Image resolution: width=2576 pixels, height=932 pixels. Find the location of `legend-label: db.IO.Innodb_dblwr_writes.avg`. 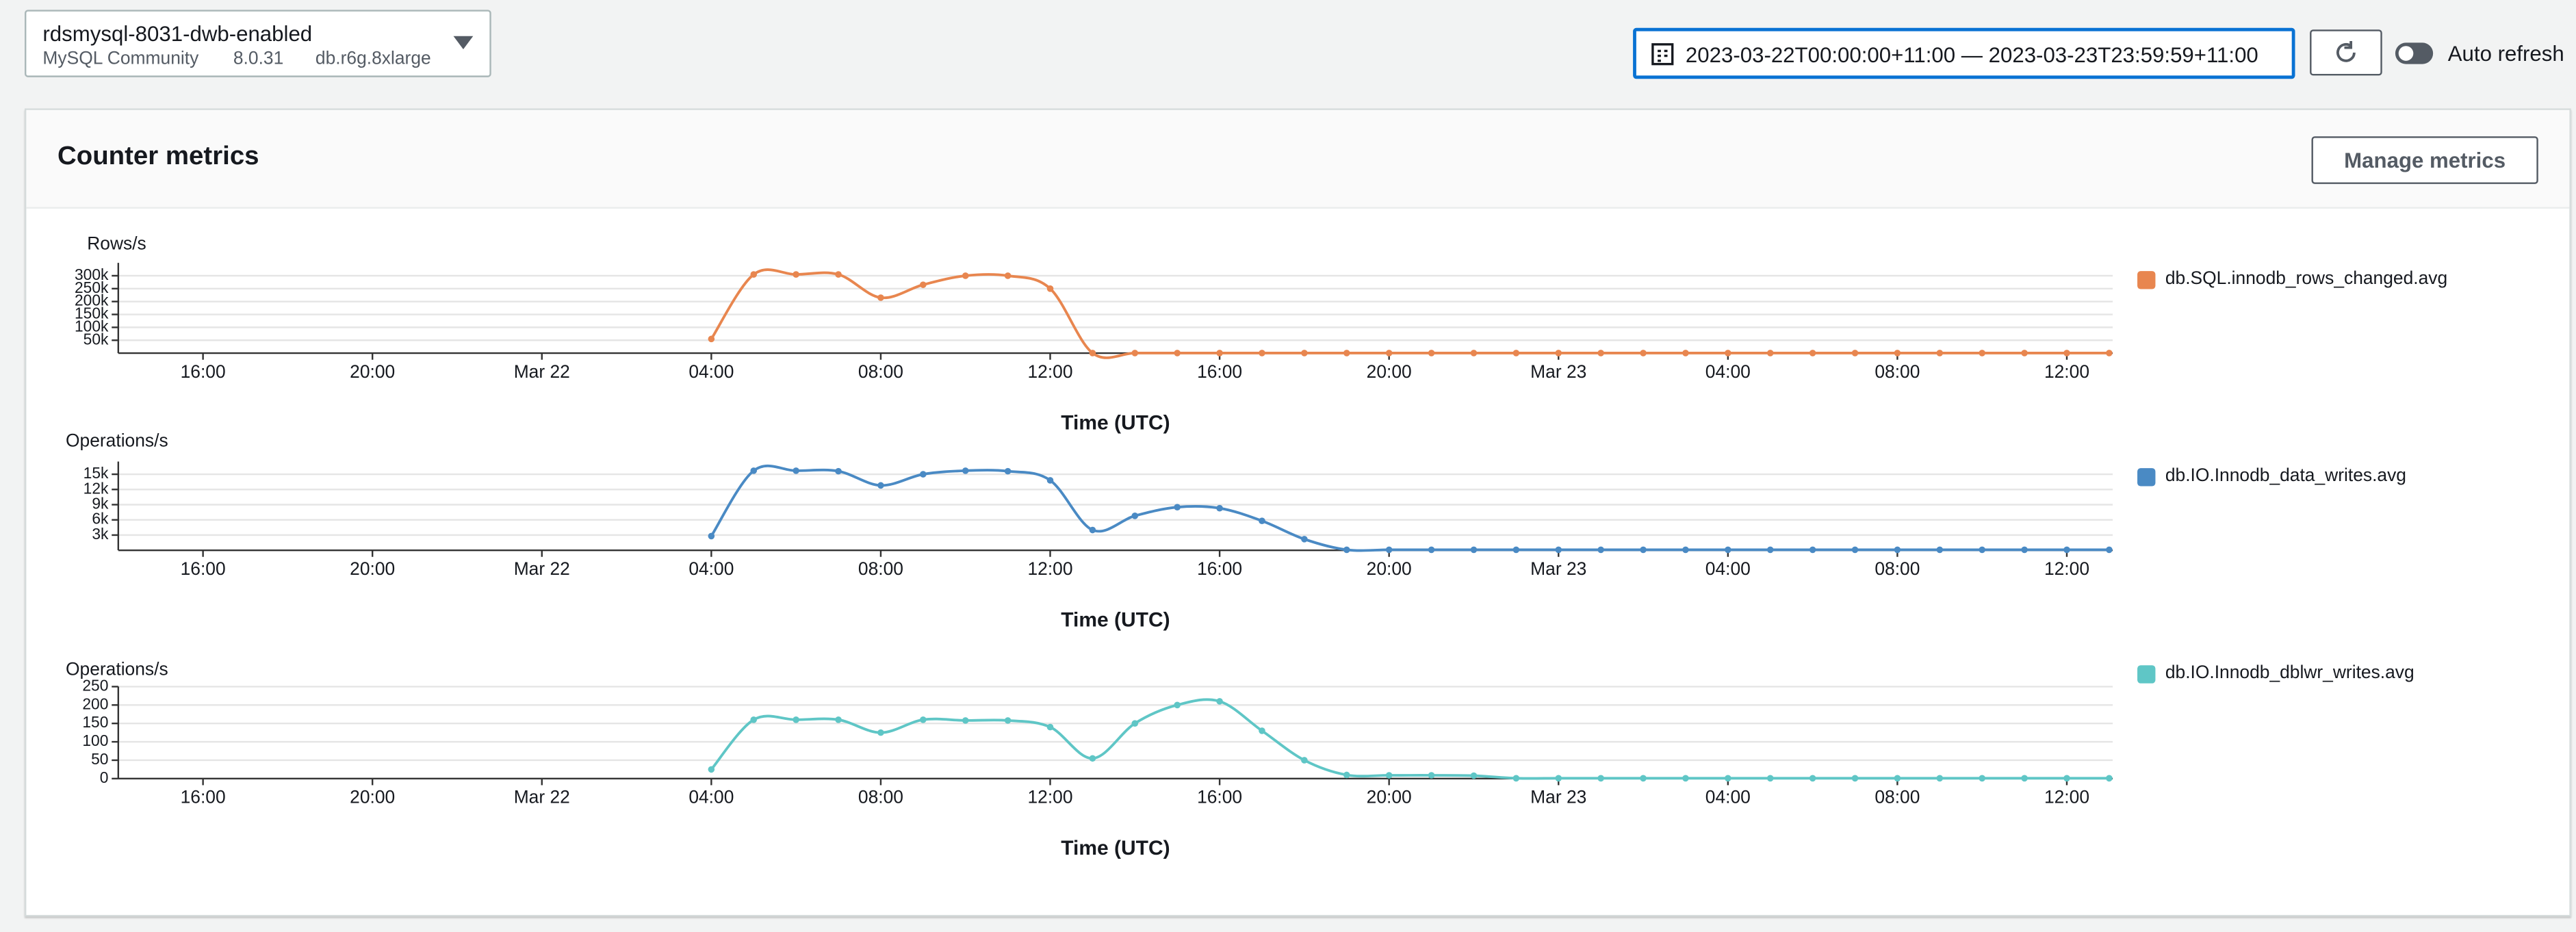

legend-label: db.IO.Innodb_dblwr_writes.avg is located at coordinates (2289, 672).